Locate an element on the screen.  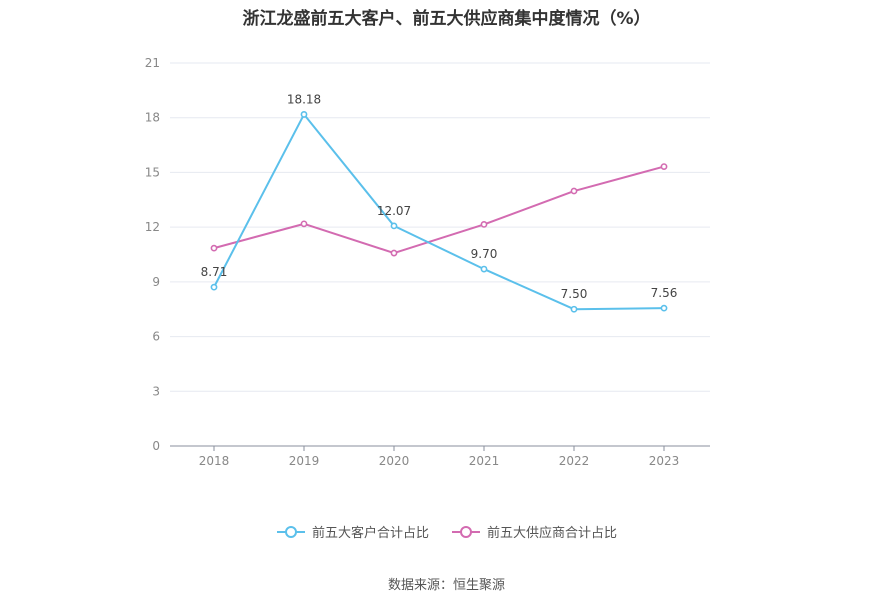
x-tick-label: 2023 is located at coordinates (664, 461).